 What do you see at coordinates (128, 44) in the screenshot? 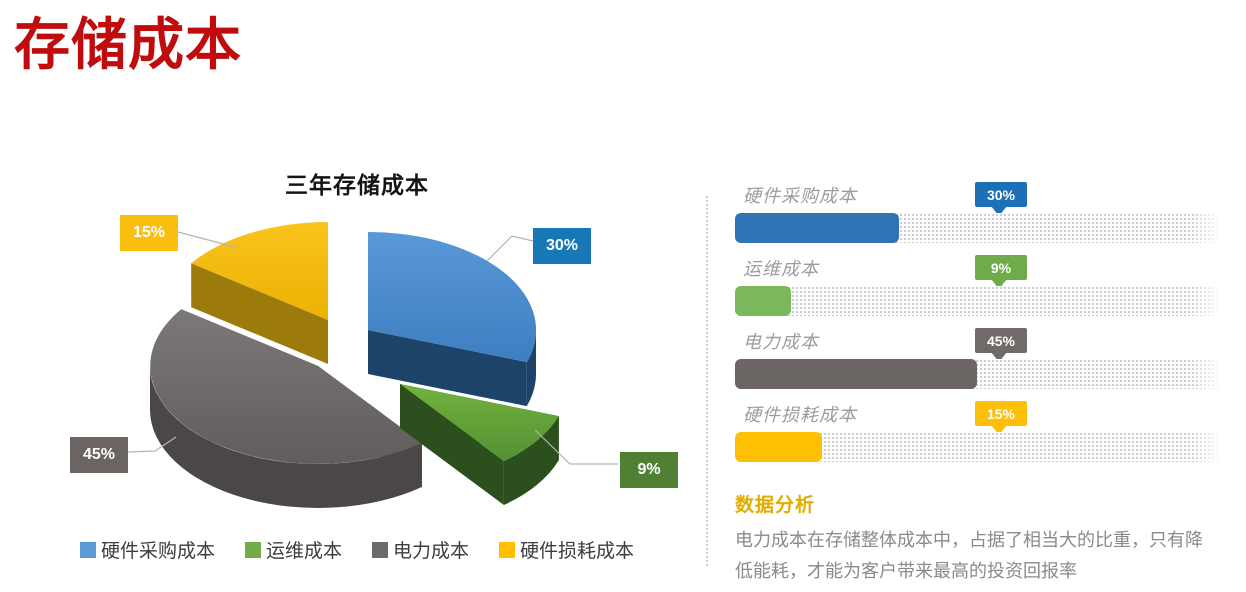
I see `page-title: 存储成本` at bounding box center [128, 44].